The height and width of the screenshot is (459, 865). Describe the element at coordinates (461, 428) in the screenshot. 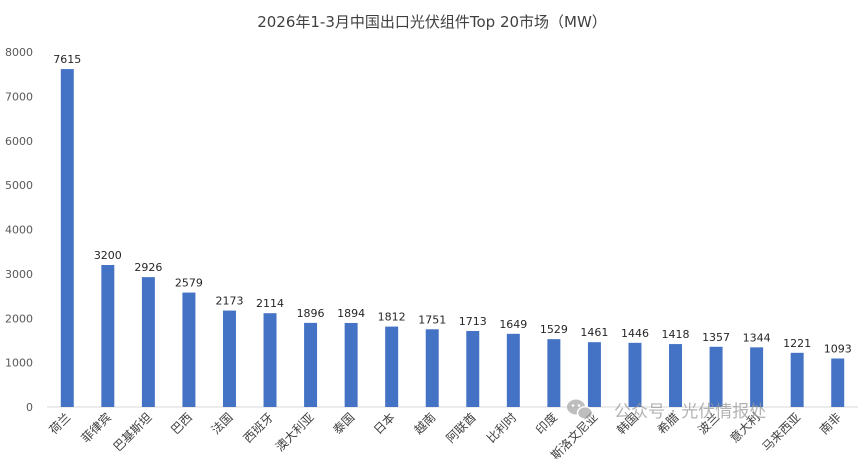

I see `x-tick-label: 阿联酋` at that location.